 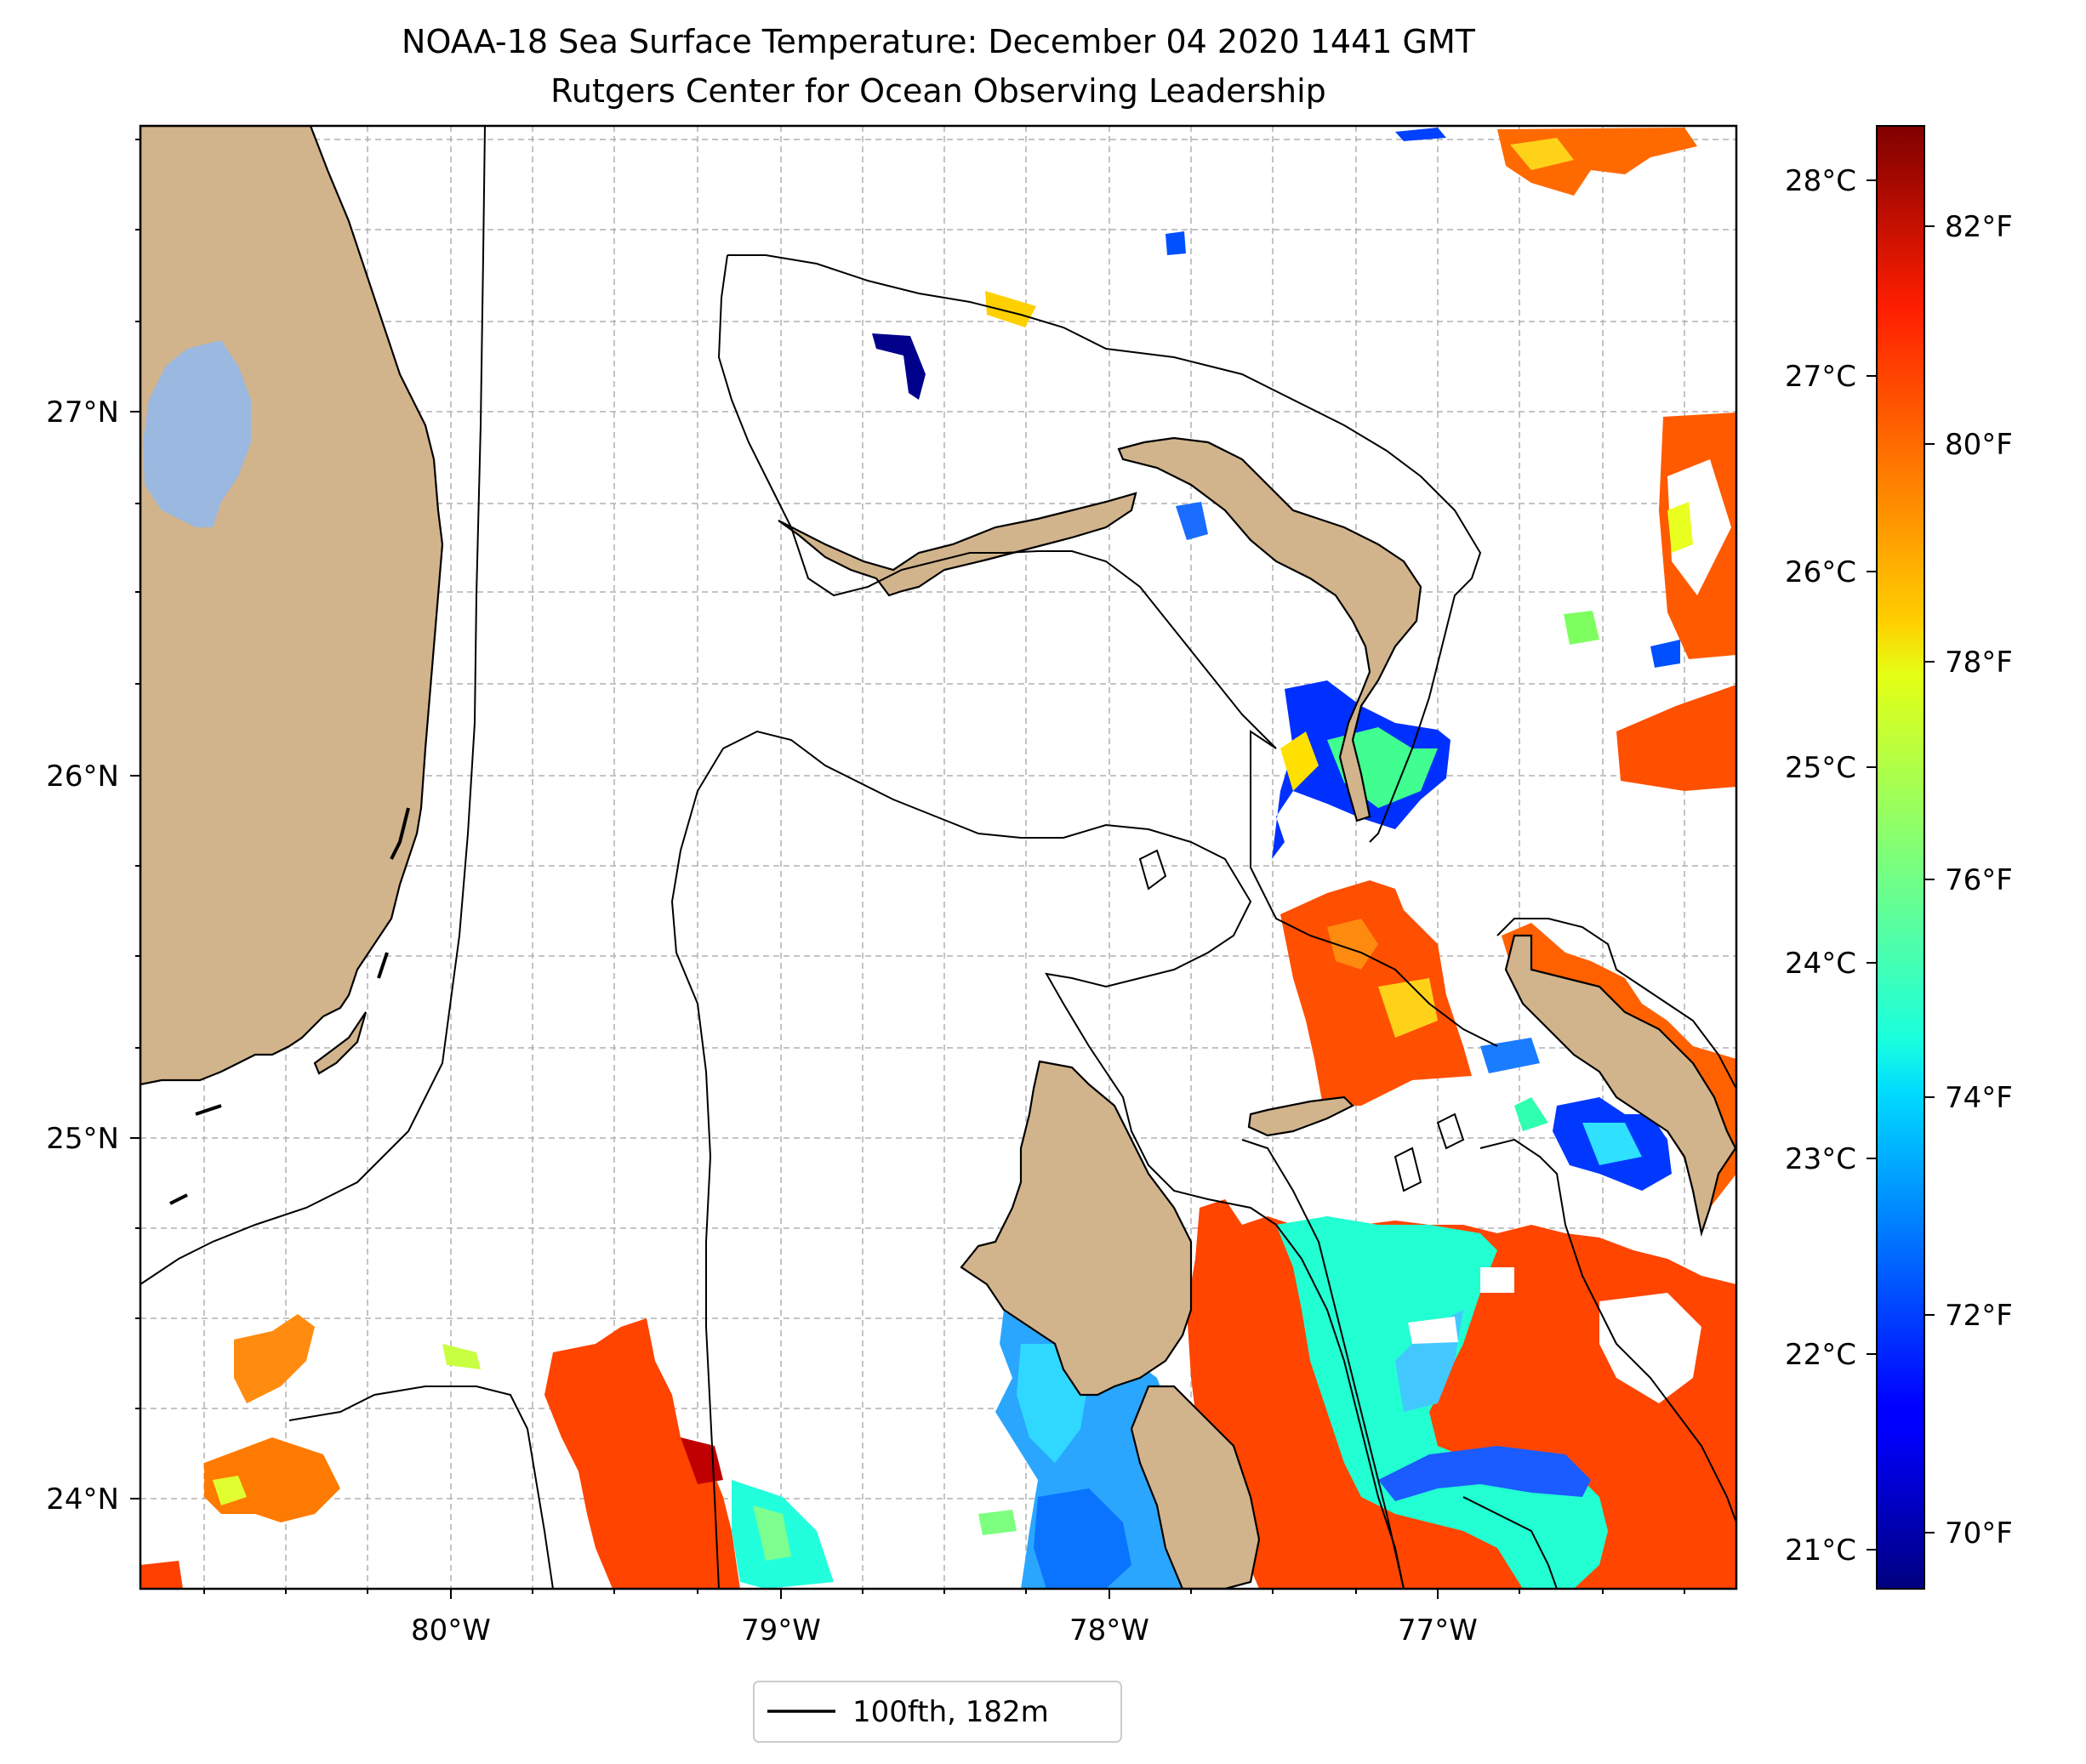 I want to click on colorbar-c-label: 22°C, so click(x=1820, y=1355).